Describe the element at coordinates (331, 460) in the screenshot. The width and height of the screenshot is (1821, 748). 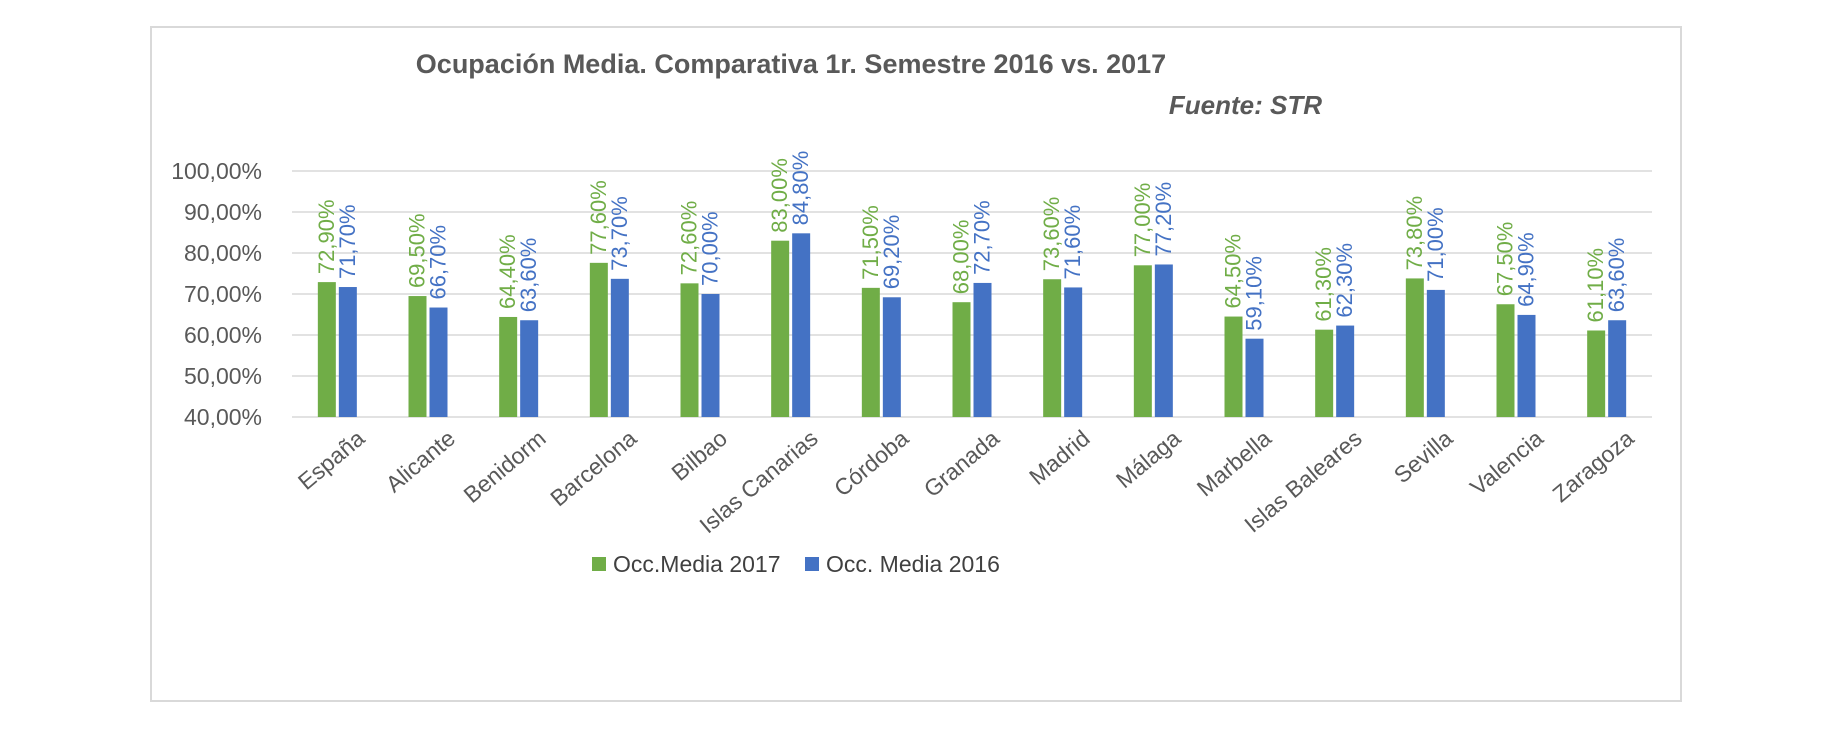
I see `category-label: España` at that location.